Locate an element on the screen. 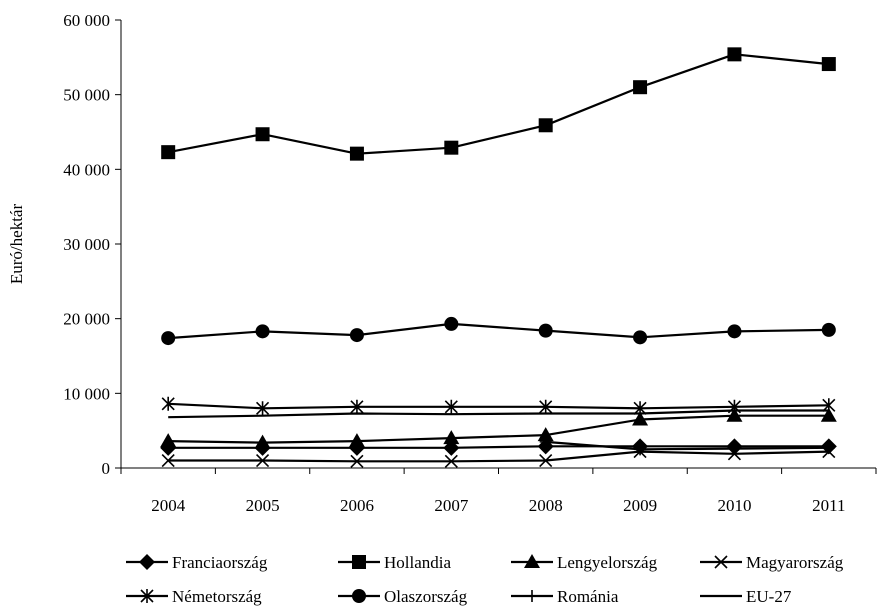  y-axis-title: Euró/hektár is located at coordinates (16, 244).